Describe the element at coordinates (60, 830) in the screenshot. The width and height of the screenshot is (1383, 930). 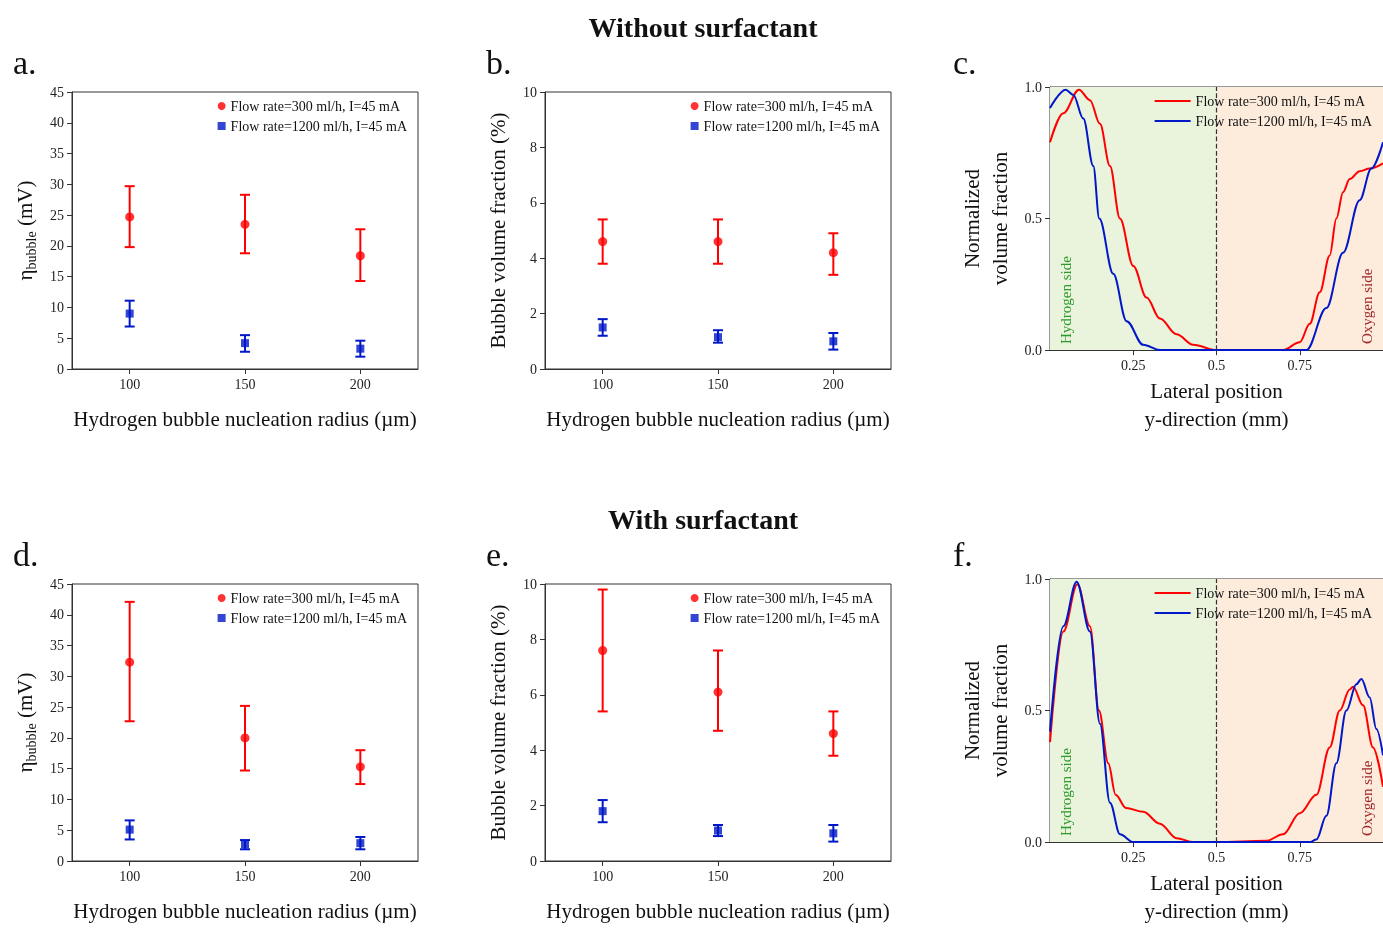
I see `y-tick-label: 5` at that location.